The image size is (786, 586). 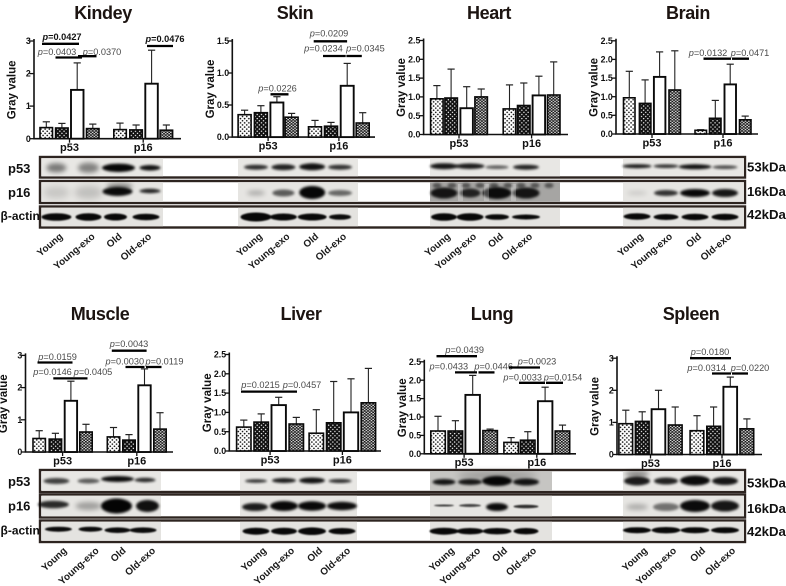 I want to click on svg-text: p=0.0314, so click(x=706, y=368).